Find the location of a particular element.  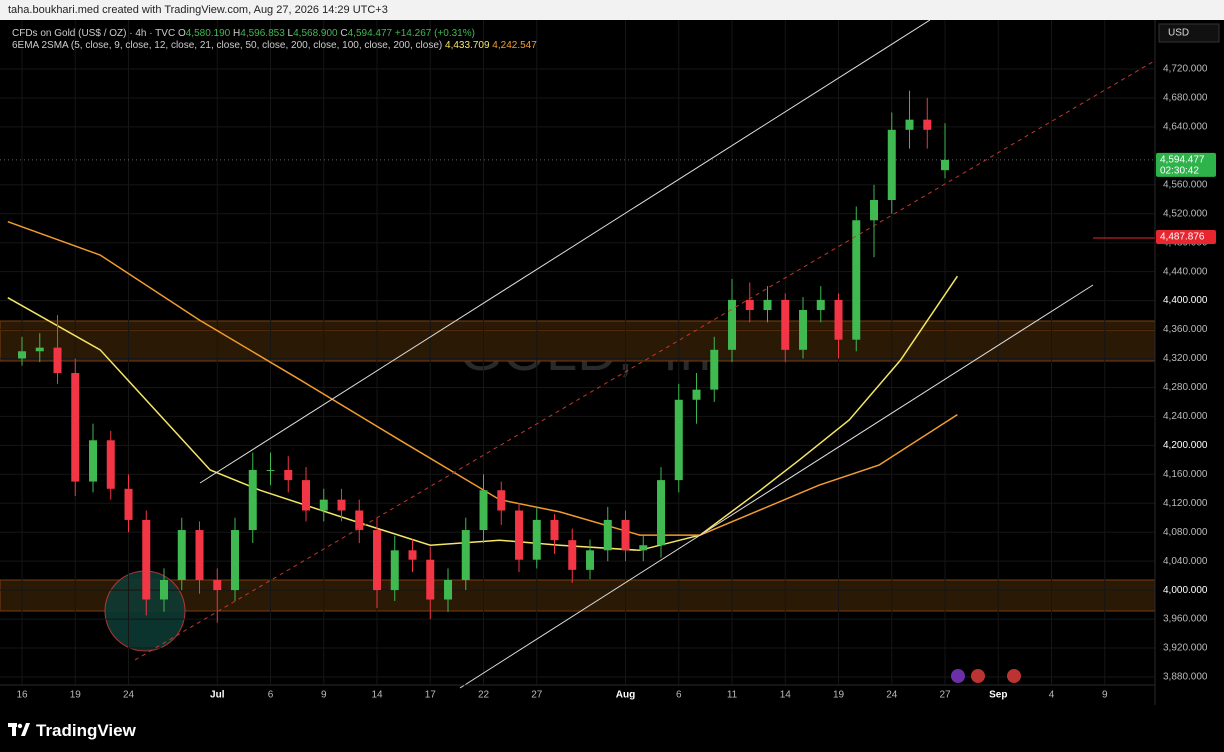

legend-symbol-text: CFDs on Gold (US$ / OZ) · 4h · TVC is located at coordinates (93, 33).